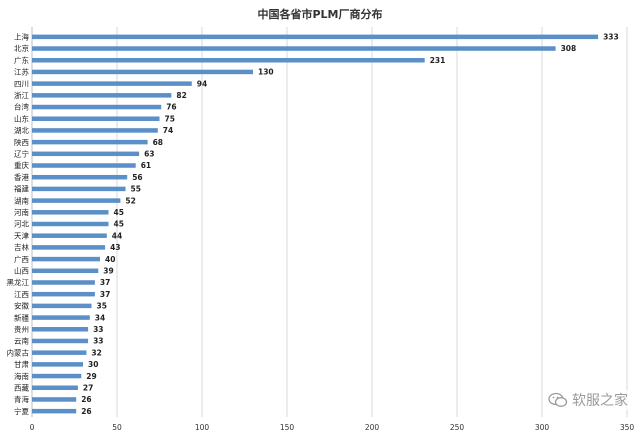  I want to click on data-label-11: 61, so click(146, 165).